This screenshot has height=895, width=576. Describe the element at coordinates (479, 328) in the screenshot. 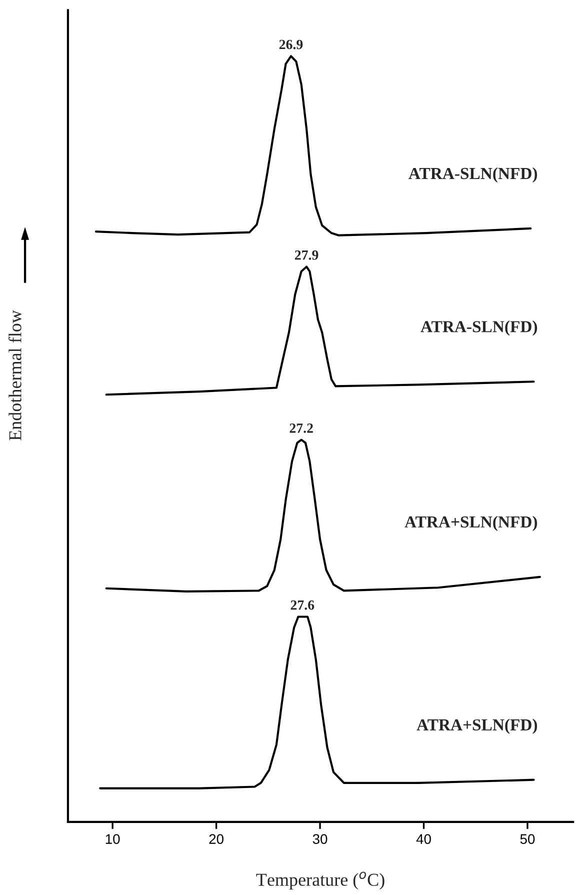

I see `text: ATRA-SLN(FD)` at that location.